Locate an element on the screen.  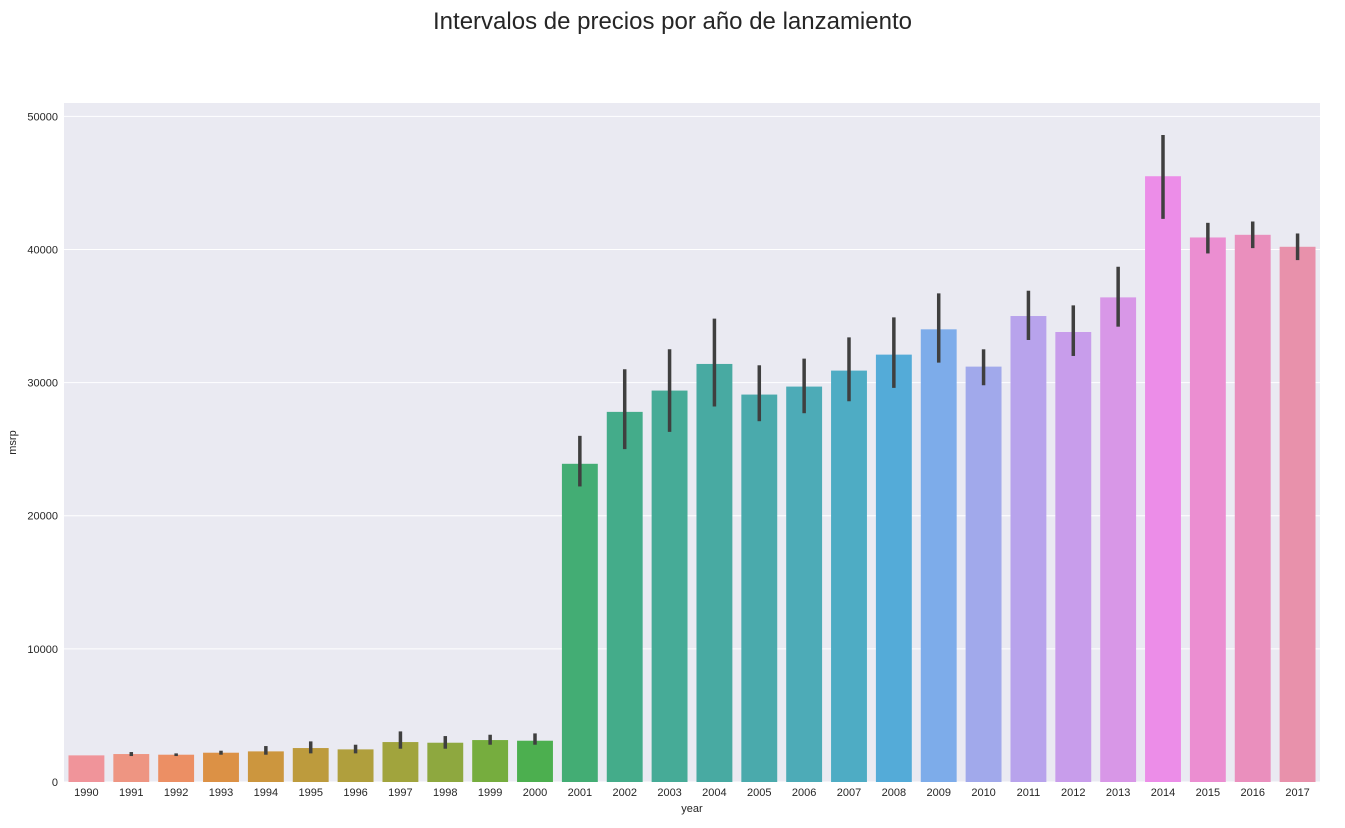
x-tick-label: 2001 is located at coordinates (580, 793).